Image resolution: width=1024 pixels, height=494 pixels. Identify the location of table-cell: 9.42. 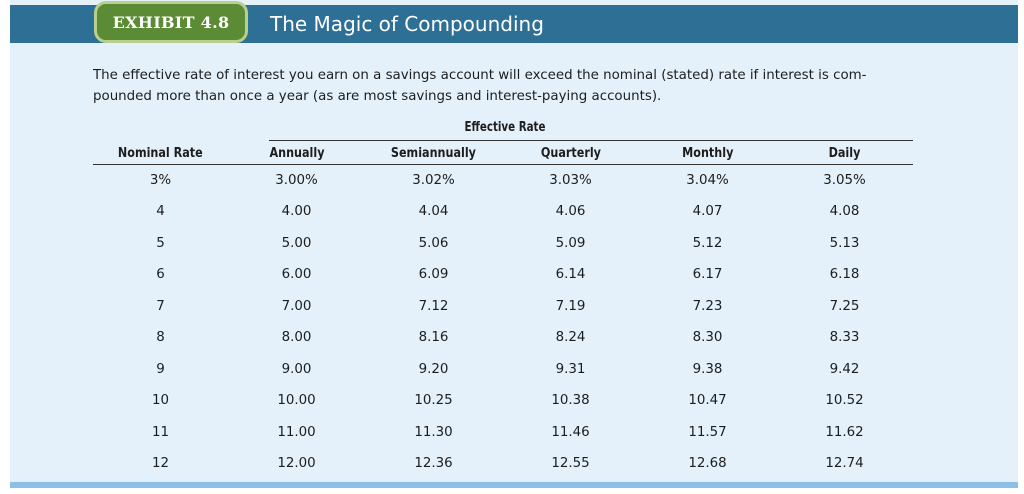
(844, 369).